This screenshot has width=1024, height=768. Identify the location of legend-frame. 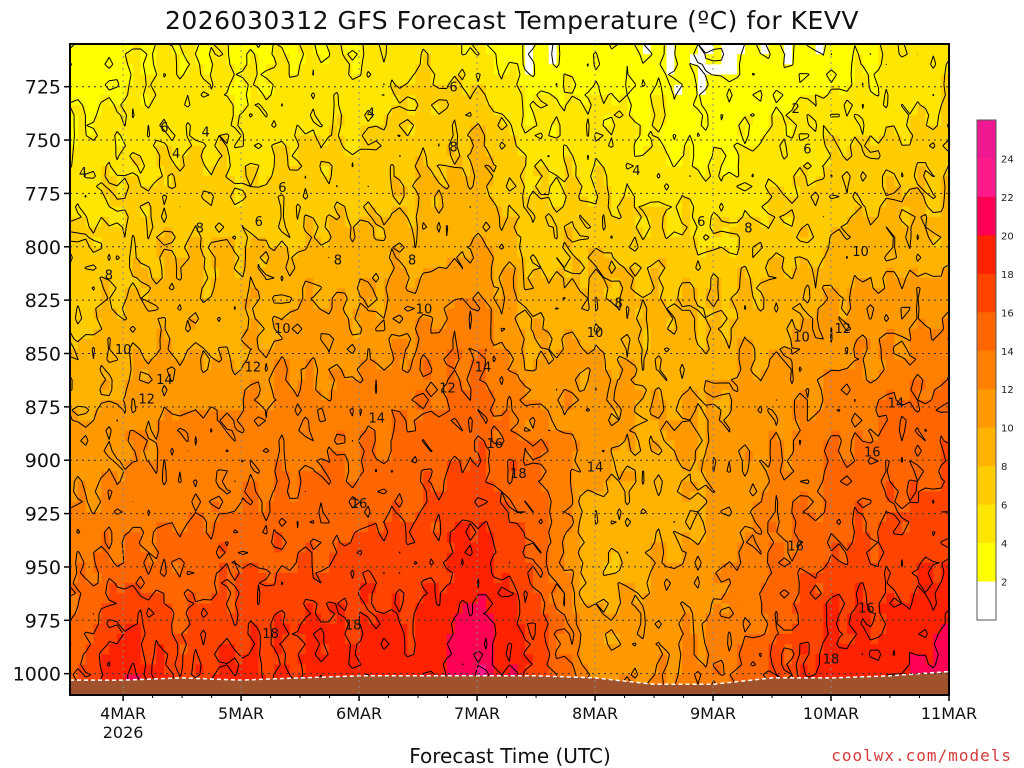
(986, 370).